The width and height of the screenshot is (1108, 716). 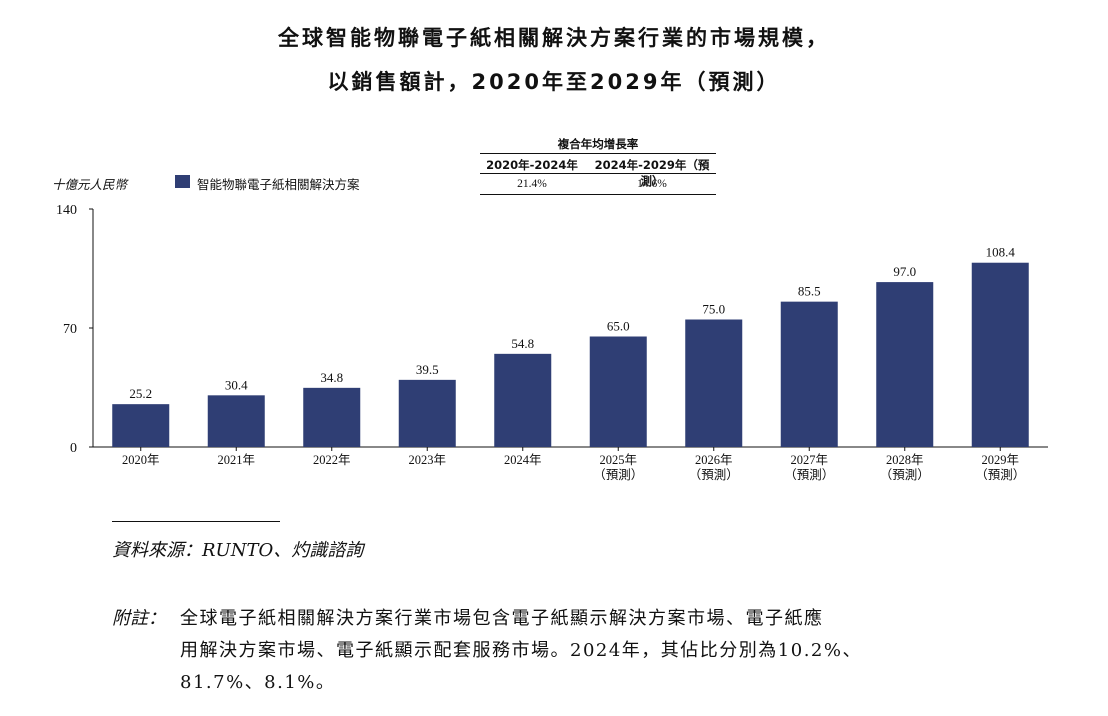 I want to click on x-tick-label: 2029年, so click(x=1000, y=460).